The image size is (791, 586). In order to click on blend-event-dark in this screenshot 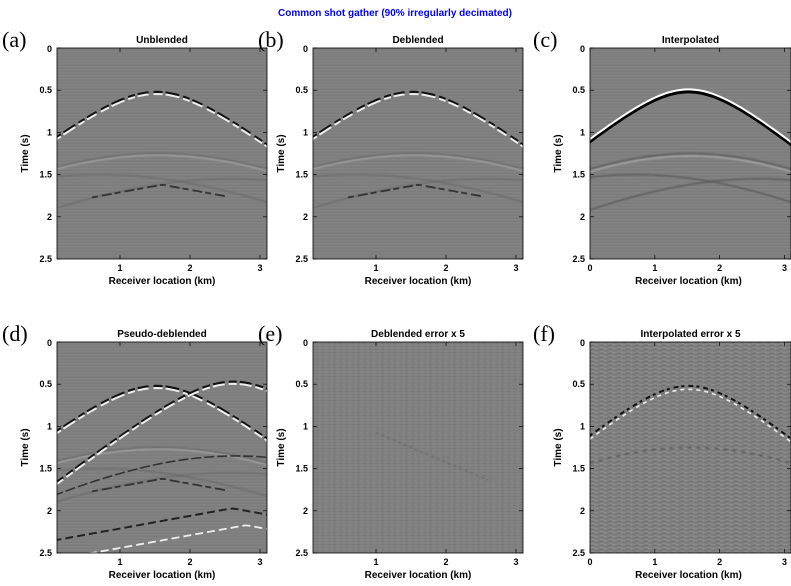, I will do `click(162, 432)`.